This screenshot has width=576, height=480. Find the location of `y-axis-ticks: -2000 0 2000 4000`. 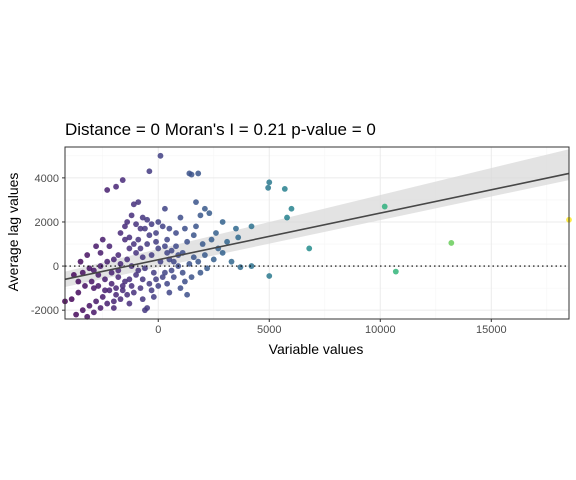

y-axis-ticks: -2000 0 2000 4000 is located at coordinates (48, 245).